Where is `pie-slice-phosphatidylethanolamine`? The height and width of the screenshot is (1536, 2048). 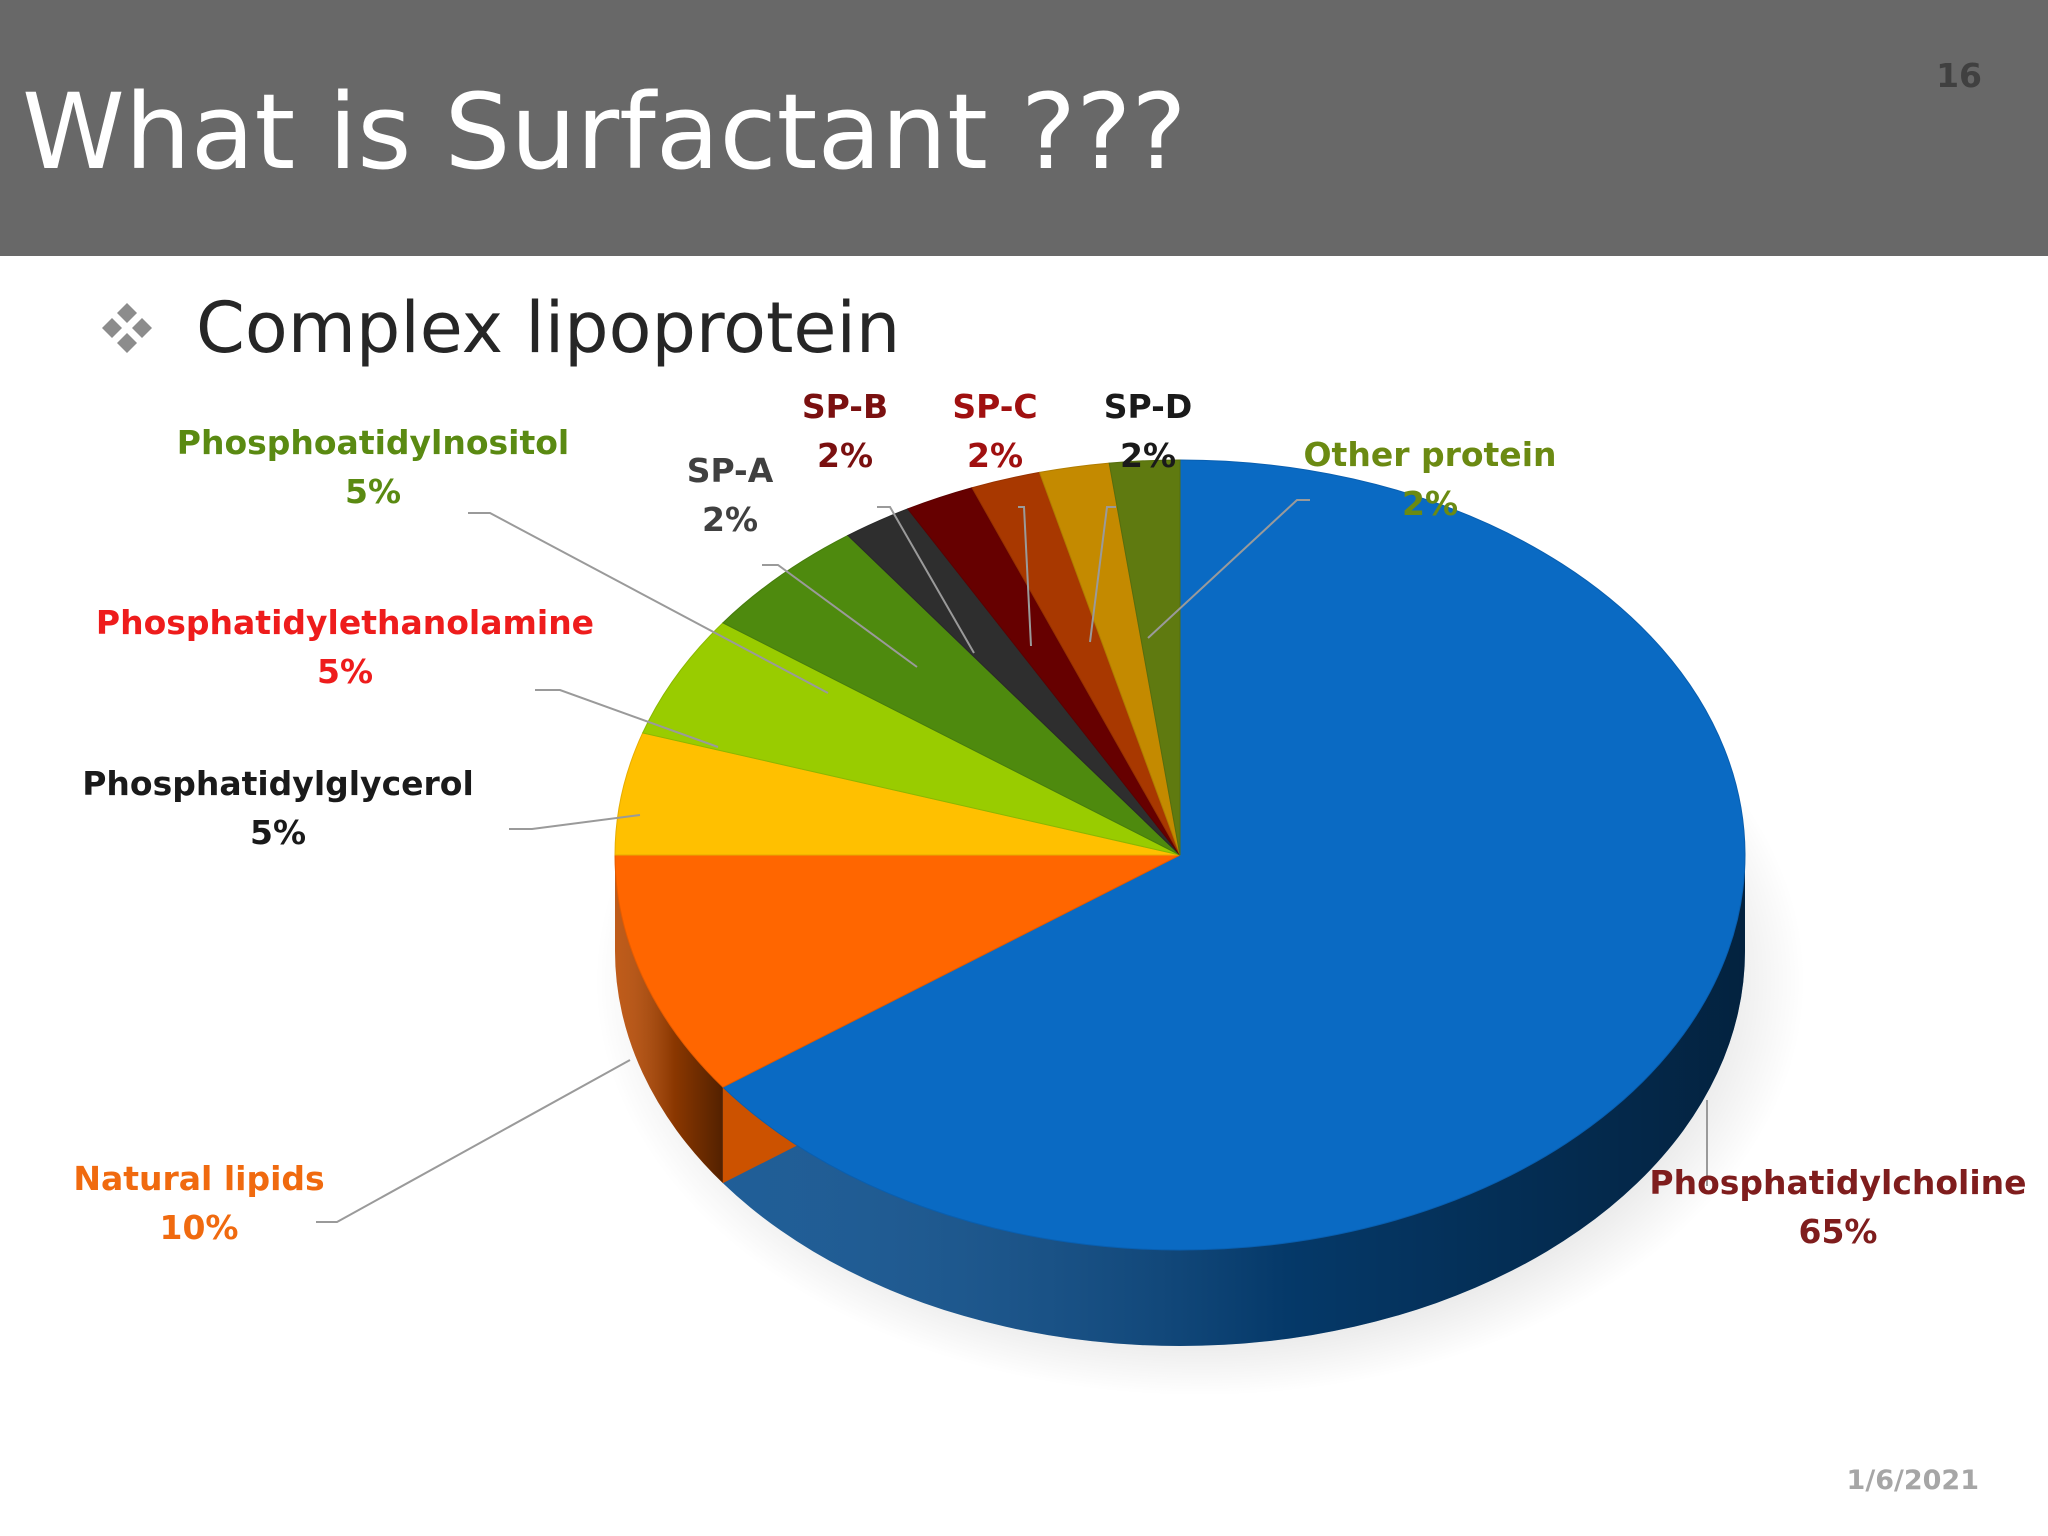
pie-slice-phosphatidylethanolamine is located at coordinates (911, 739).